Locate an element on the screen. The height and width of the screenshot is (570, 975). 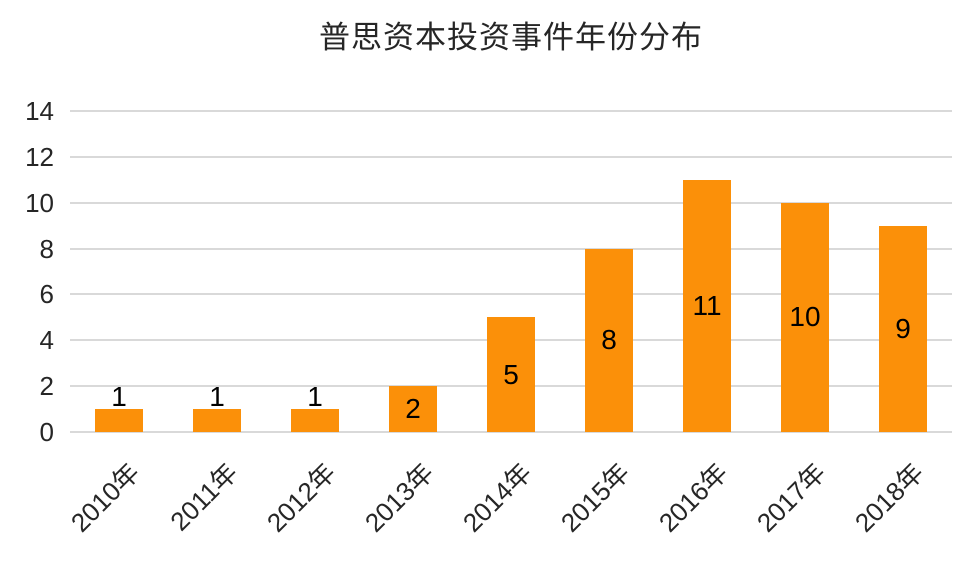
bar-value-label: 2 is located at coordinates (413, 409).